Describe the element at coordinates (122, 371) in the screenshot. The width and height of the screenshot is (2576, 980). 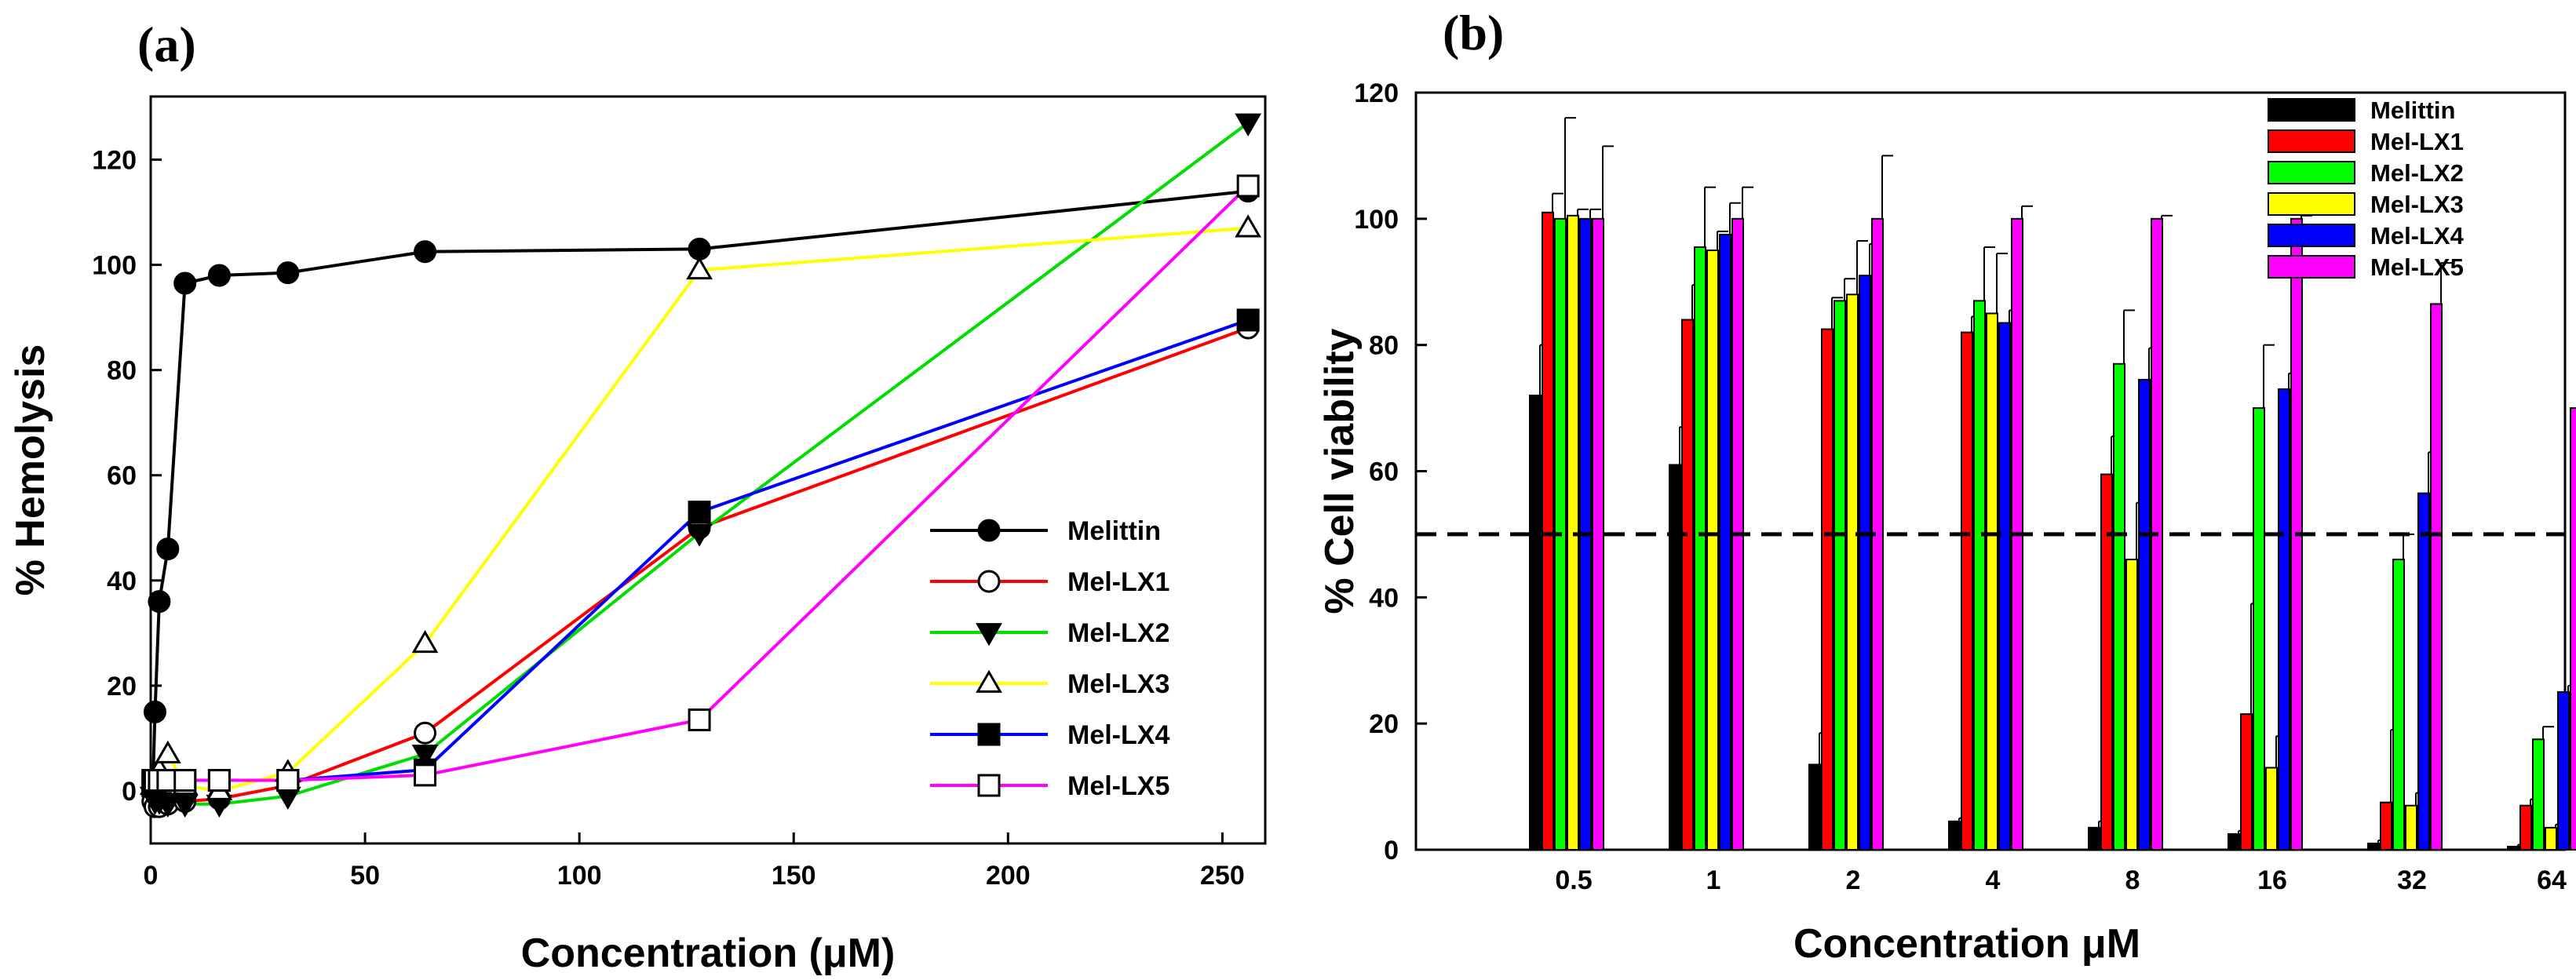
I see `y-tick-label: 80` at that location.